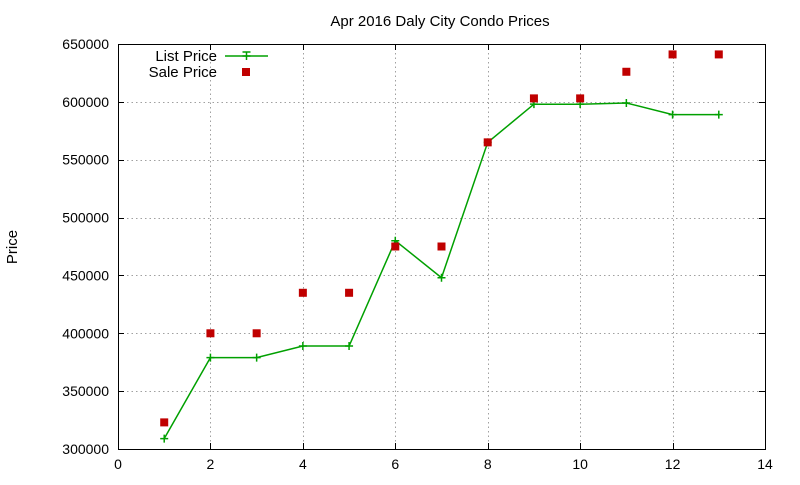 Image resolution: width=800 pixels, height=485 pixels. I want to click on y-axis-label: Price, so click(12, 247).